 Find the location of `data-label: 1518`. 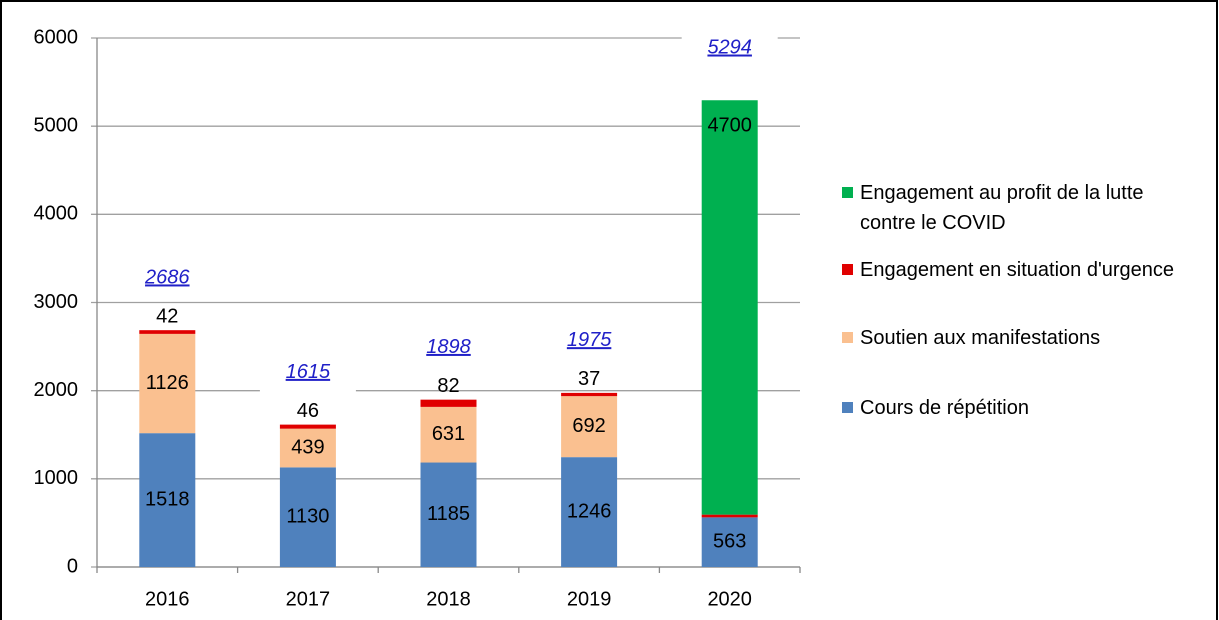

data-label: 1518 is located at coordinates (167, 499).